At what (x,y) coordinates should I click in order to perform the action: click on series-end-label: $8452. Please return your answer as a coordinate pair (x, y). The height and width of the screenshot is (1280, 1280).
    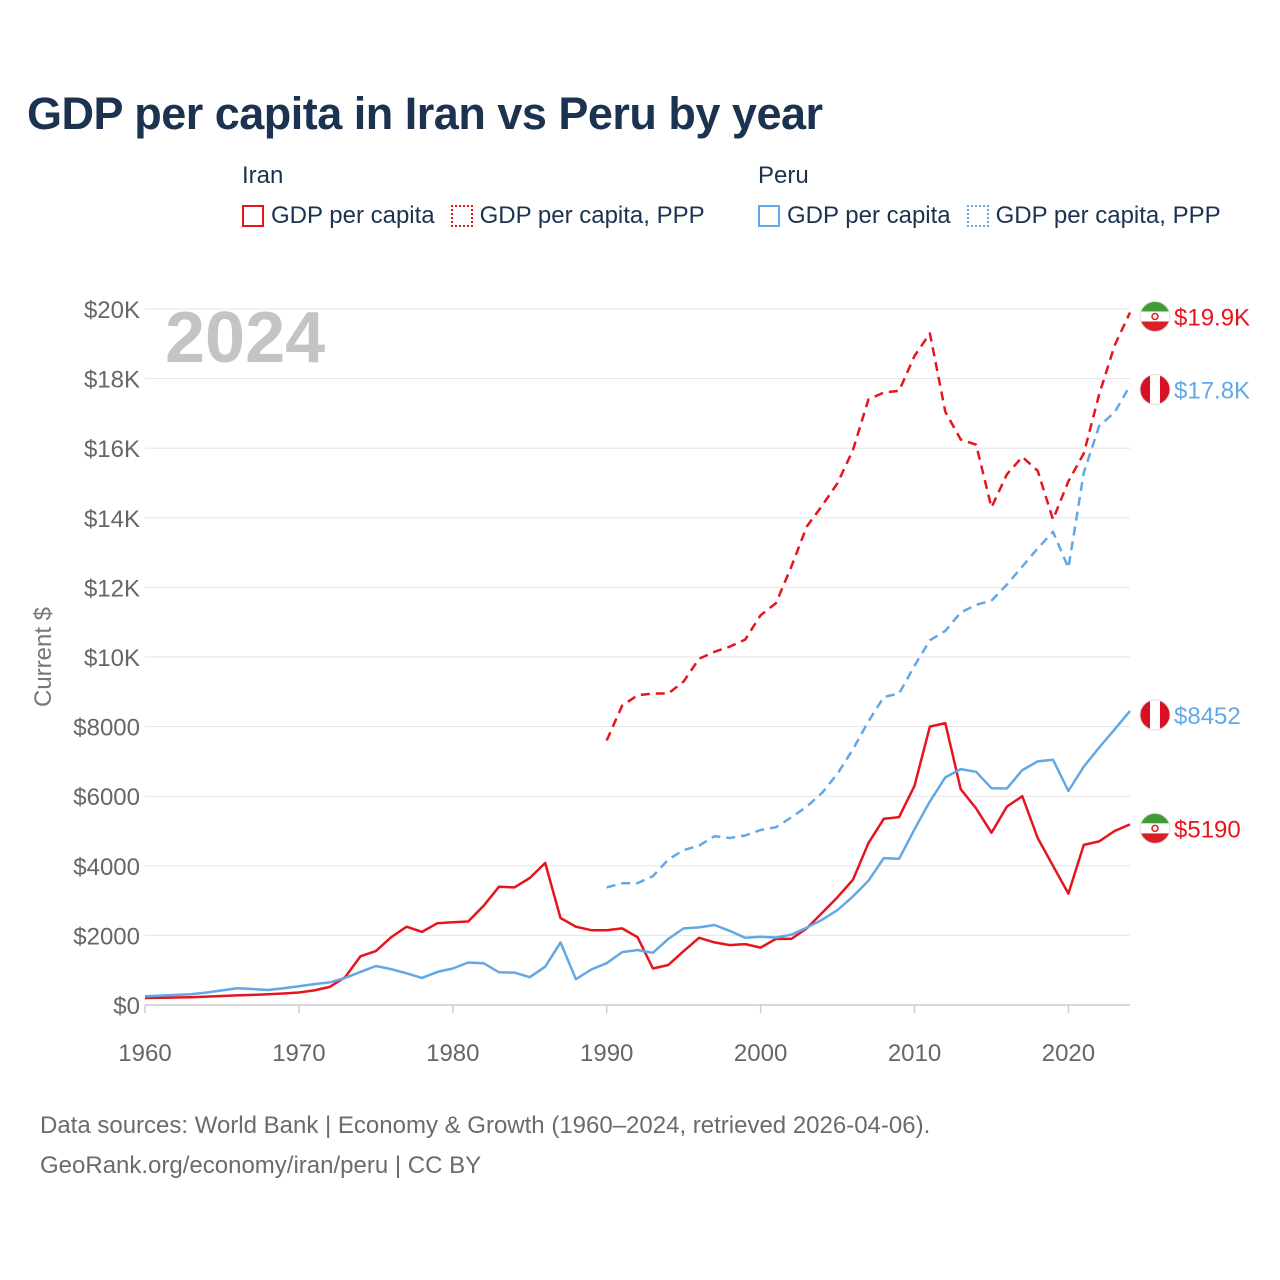
    Looking at the image, I should click on (1207, 716).